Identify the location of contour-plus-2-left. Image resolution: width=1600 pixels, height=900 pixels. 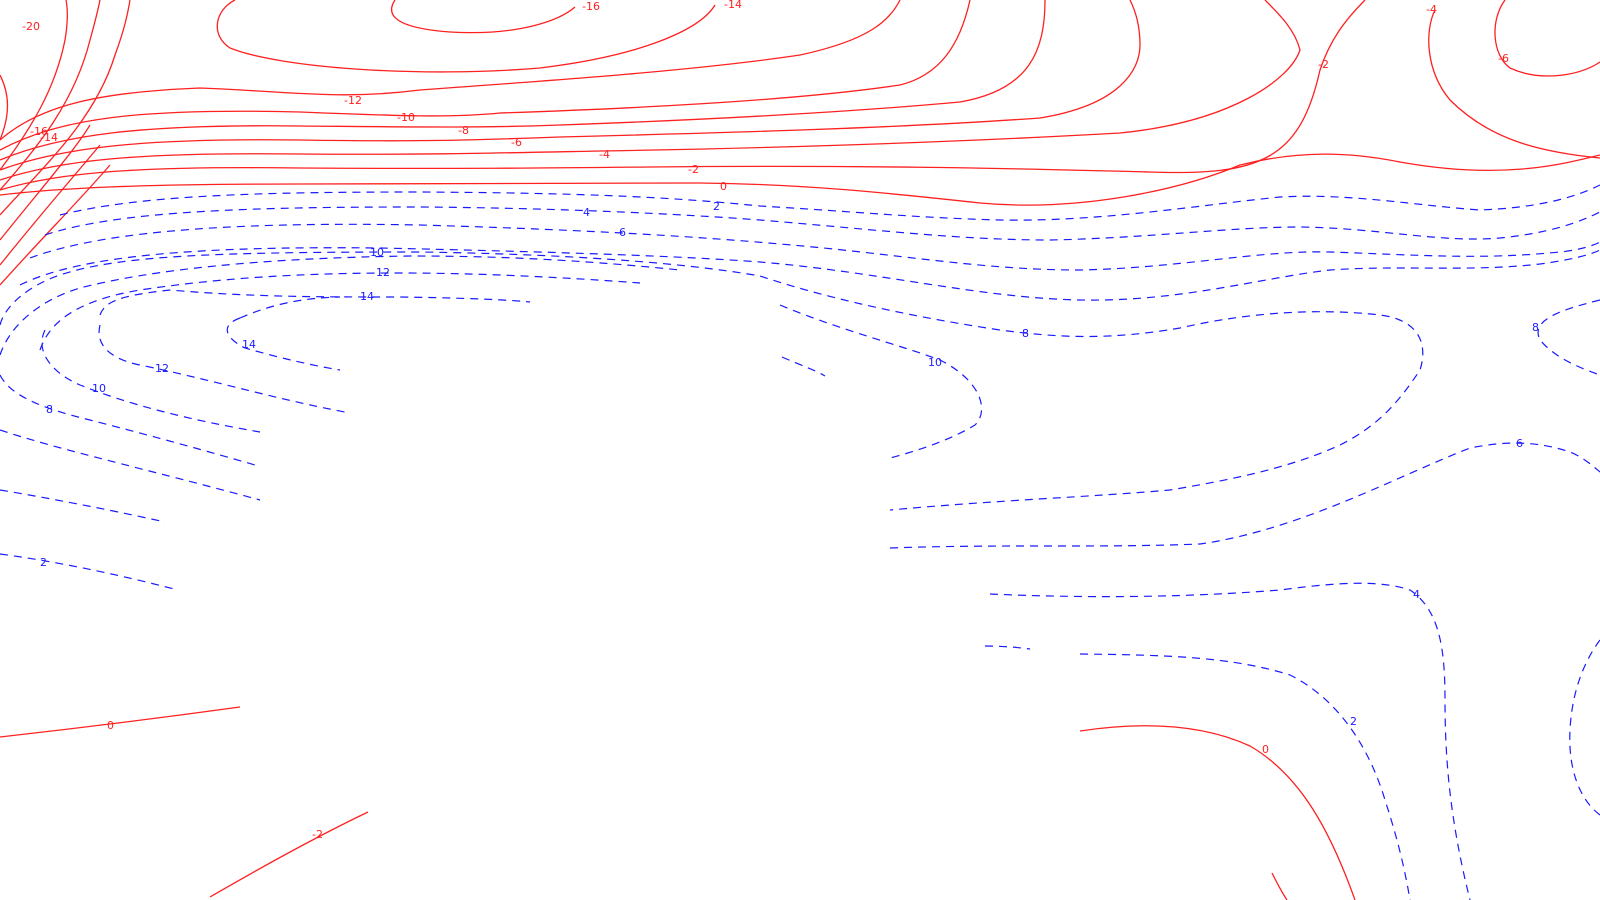
(89, 572).